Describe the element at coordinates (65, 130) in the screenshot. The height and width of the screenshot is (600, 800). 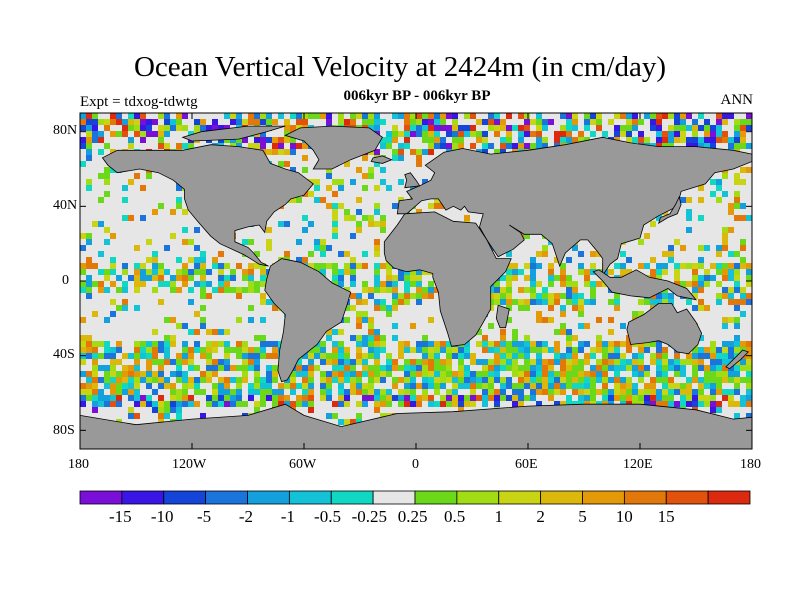
I see `lat-label-80n: 80N` at that location.